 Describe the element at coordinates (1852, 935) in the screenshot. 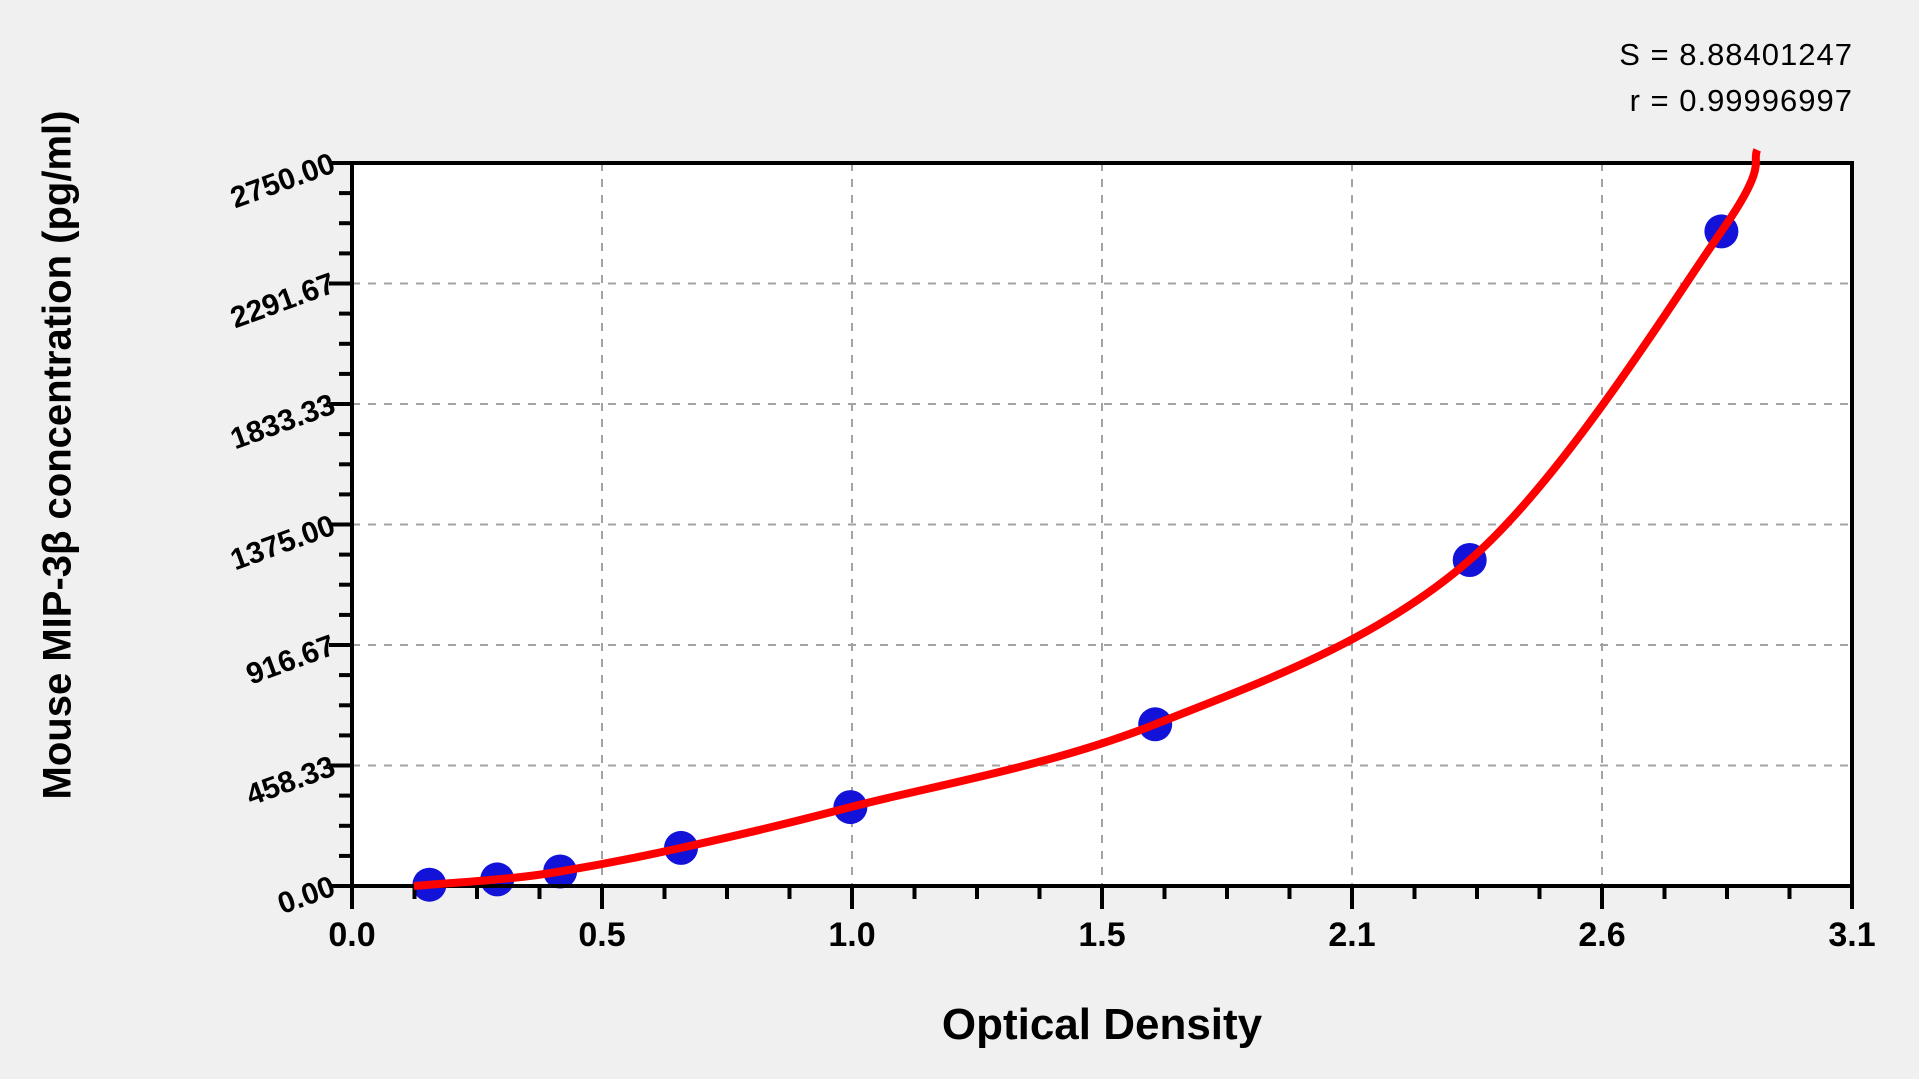

I see `x-tick-label: 3.1` at that location.